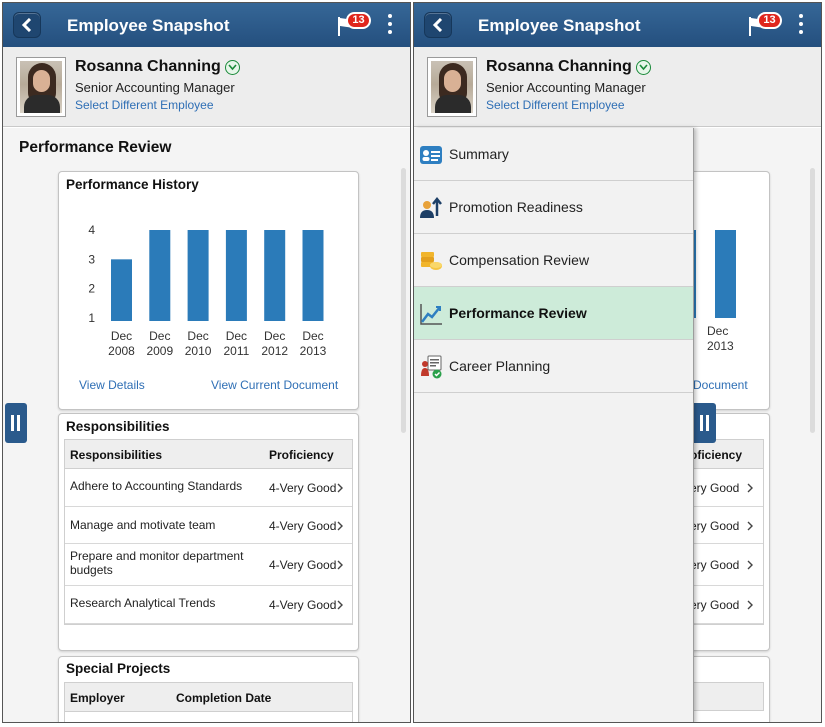  Describe the element at coordinates (301, 455) in the screenshot. I see `column-header-proficiency: Proficiency` at that location.